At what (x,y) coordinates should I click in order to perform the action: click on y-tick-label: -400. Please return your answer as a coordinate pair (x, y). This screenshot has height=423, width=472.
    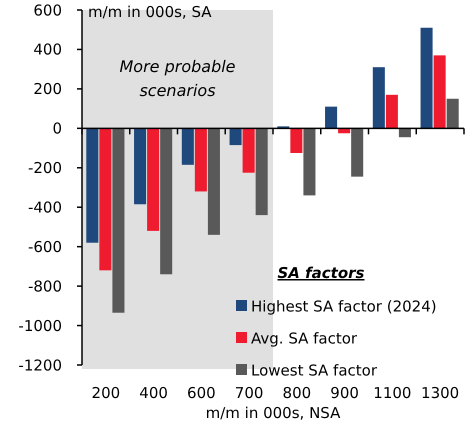
    Looking at the image, I should click on (45, 207).